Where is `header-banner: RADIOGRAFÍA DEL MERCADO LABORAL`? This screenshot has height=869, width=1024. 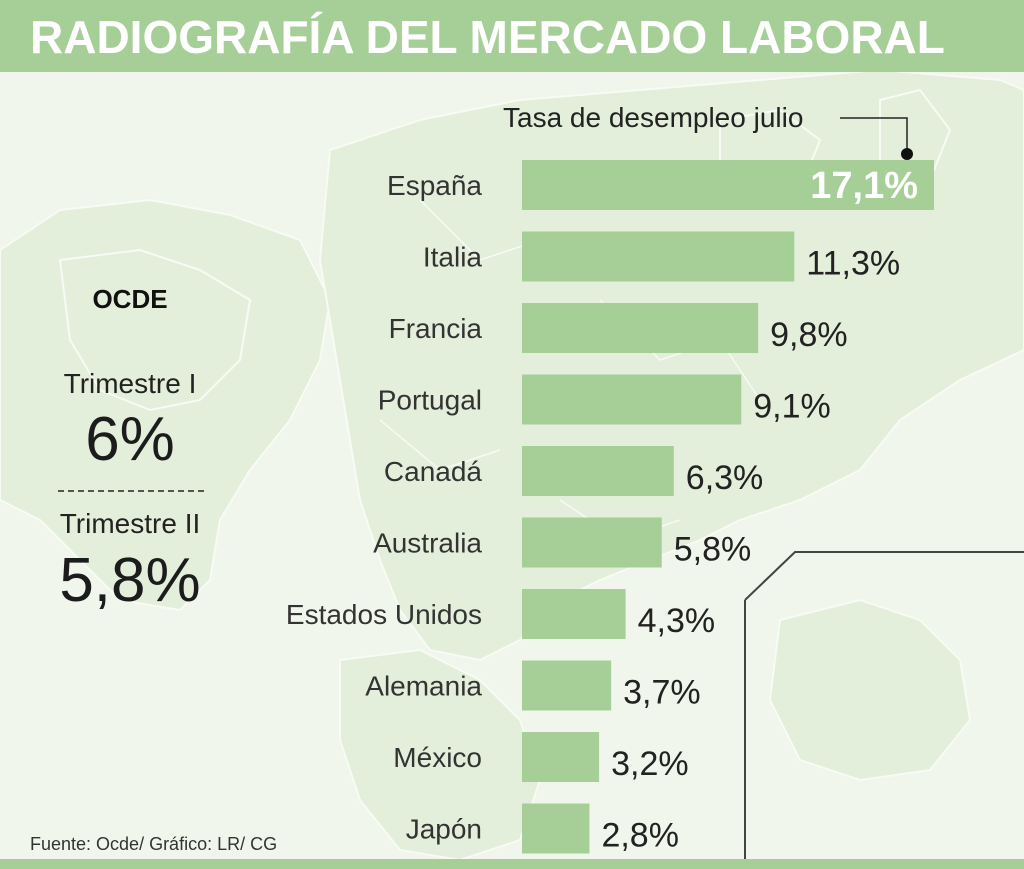 header-banner: RADIOGRAFÍA DEL MERCADO LABORAL is located at coordinates (512, 36).